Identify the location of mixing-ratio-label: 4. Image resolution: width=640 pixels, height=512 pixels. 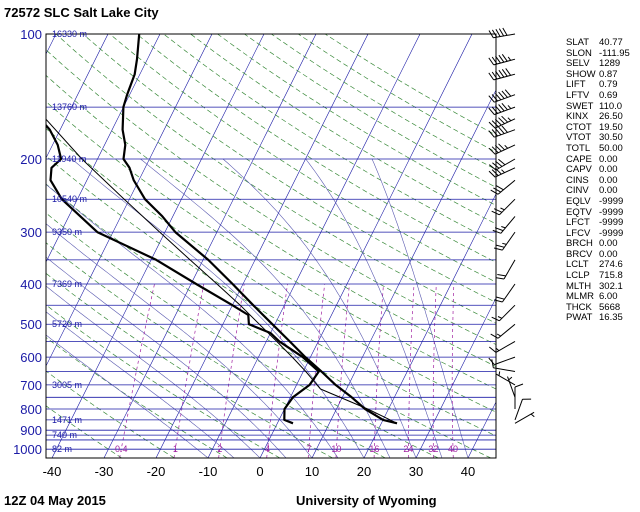
(267, 449).